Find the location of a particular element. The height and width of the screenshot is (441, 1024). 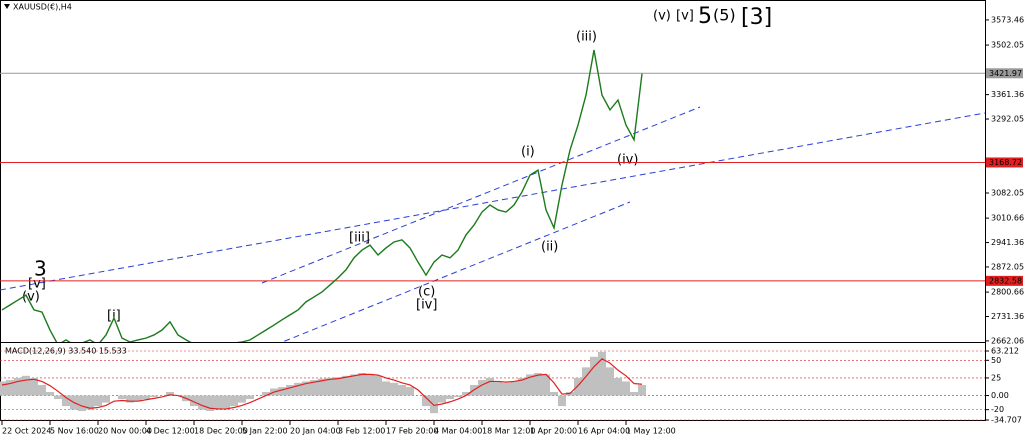

wave-label: (c) is located at coordinates (426, 292).